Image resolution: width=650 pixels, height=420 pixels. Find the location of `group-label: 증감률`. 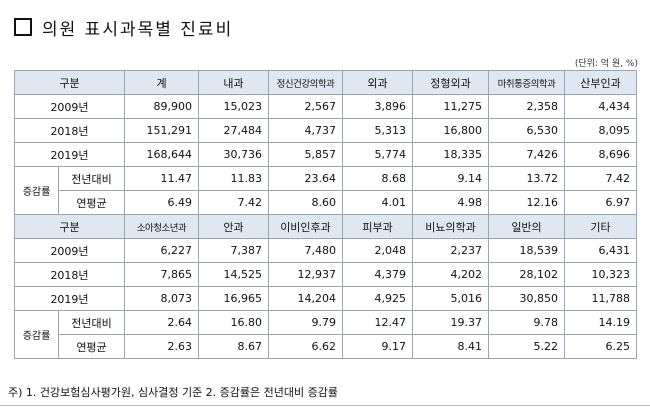

group-label: 증감률 is located at coordinates (36, 190).